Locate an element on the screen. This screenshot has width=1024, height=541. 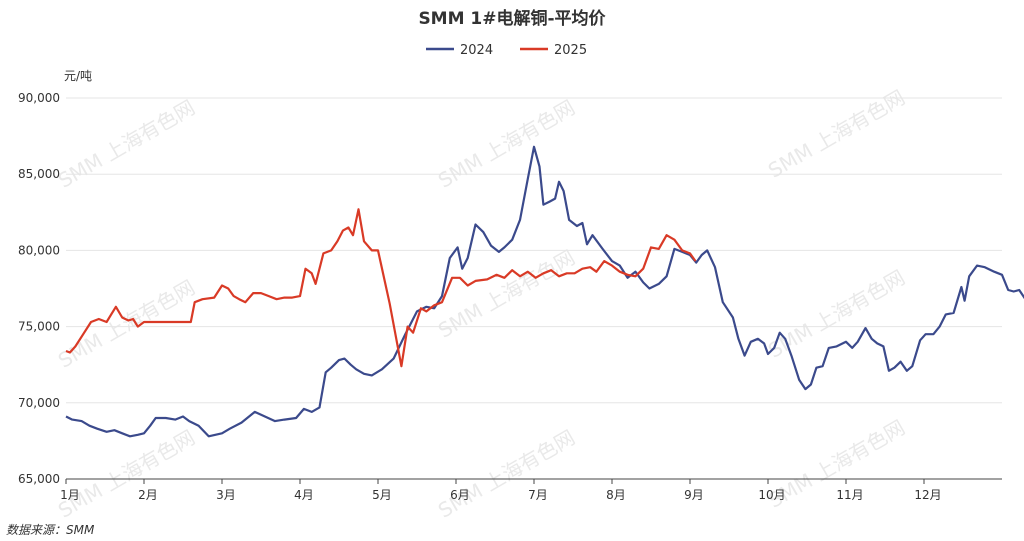
legend-label-2025: 2025 is located at coordinates (570, 50).